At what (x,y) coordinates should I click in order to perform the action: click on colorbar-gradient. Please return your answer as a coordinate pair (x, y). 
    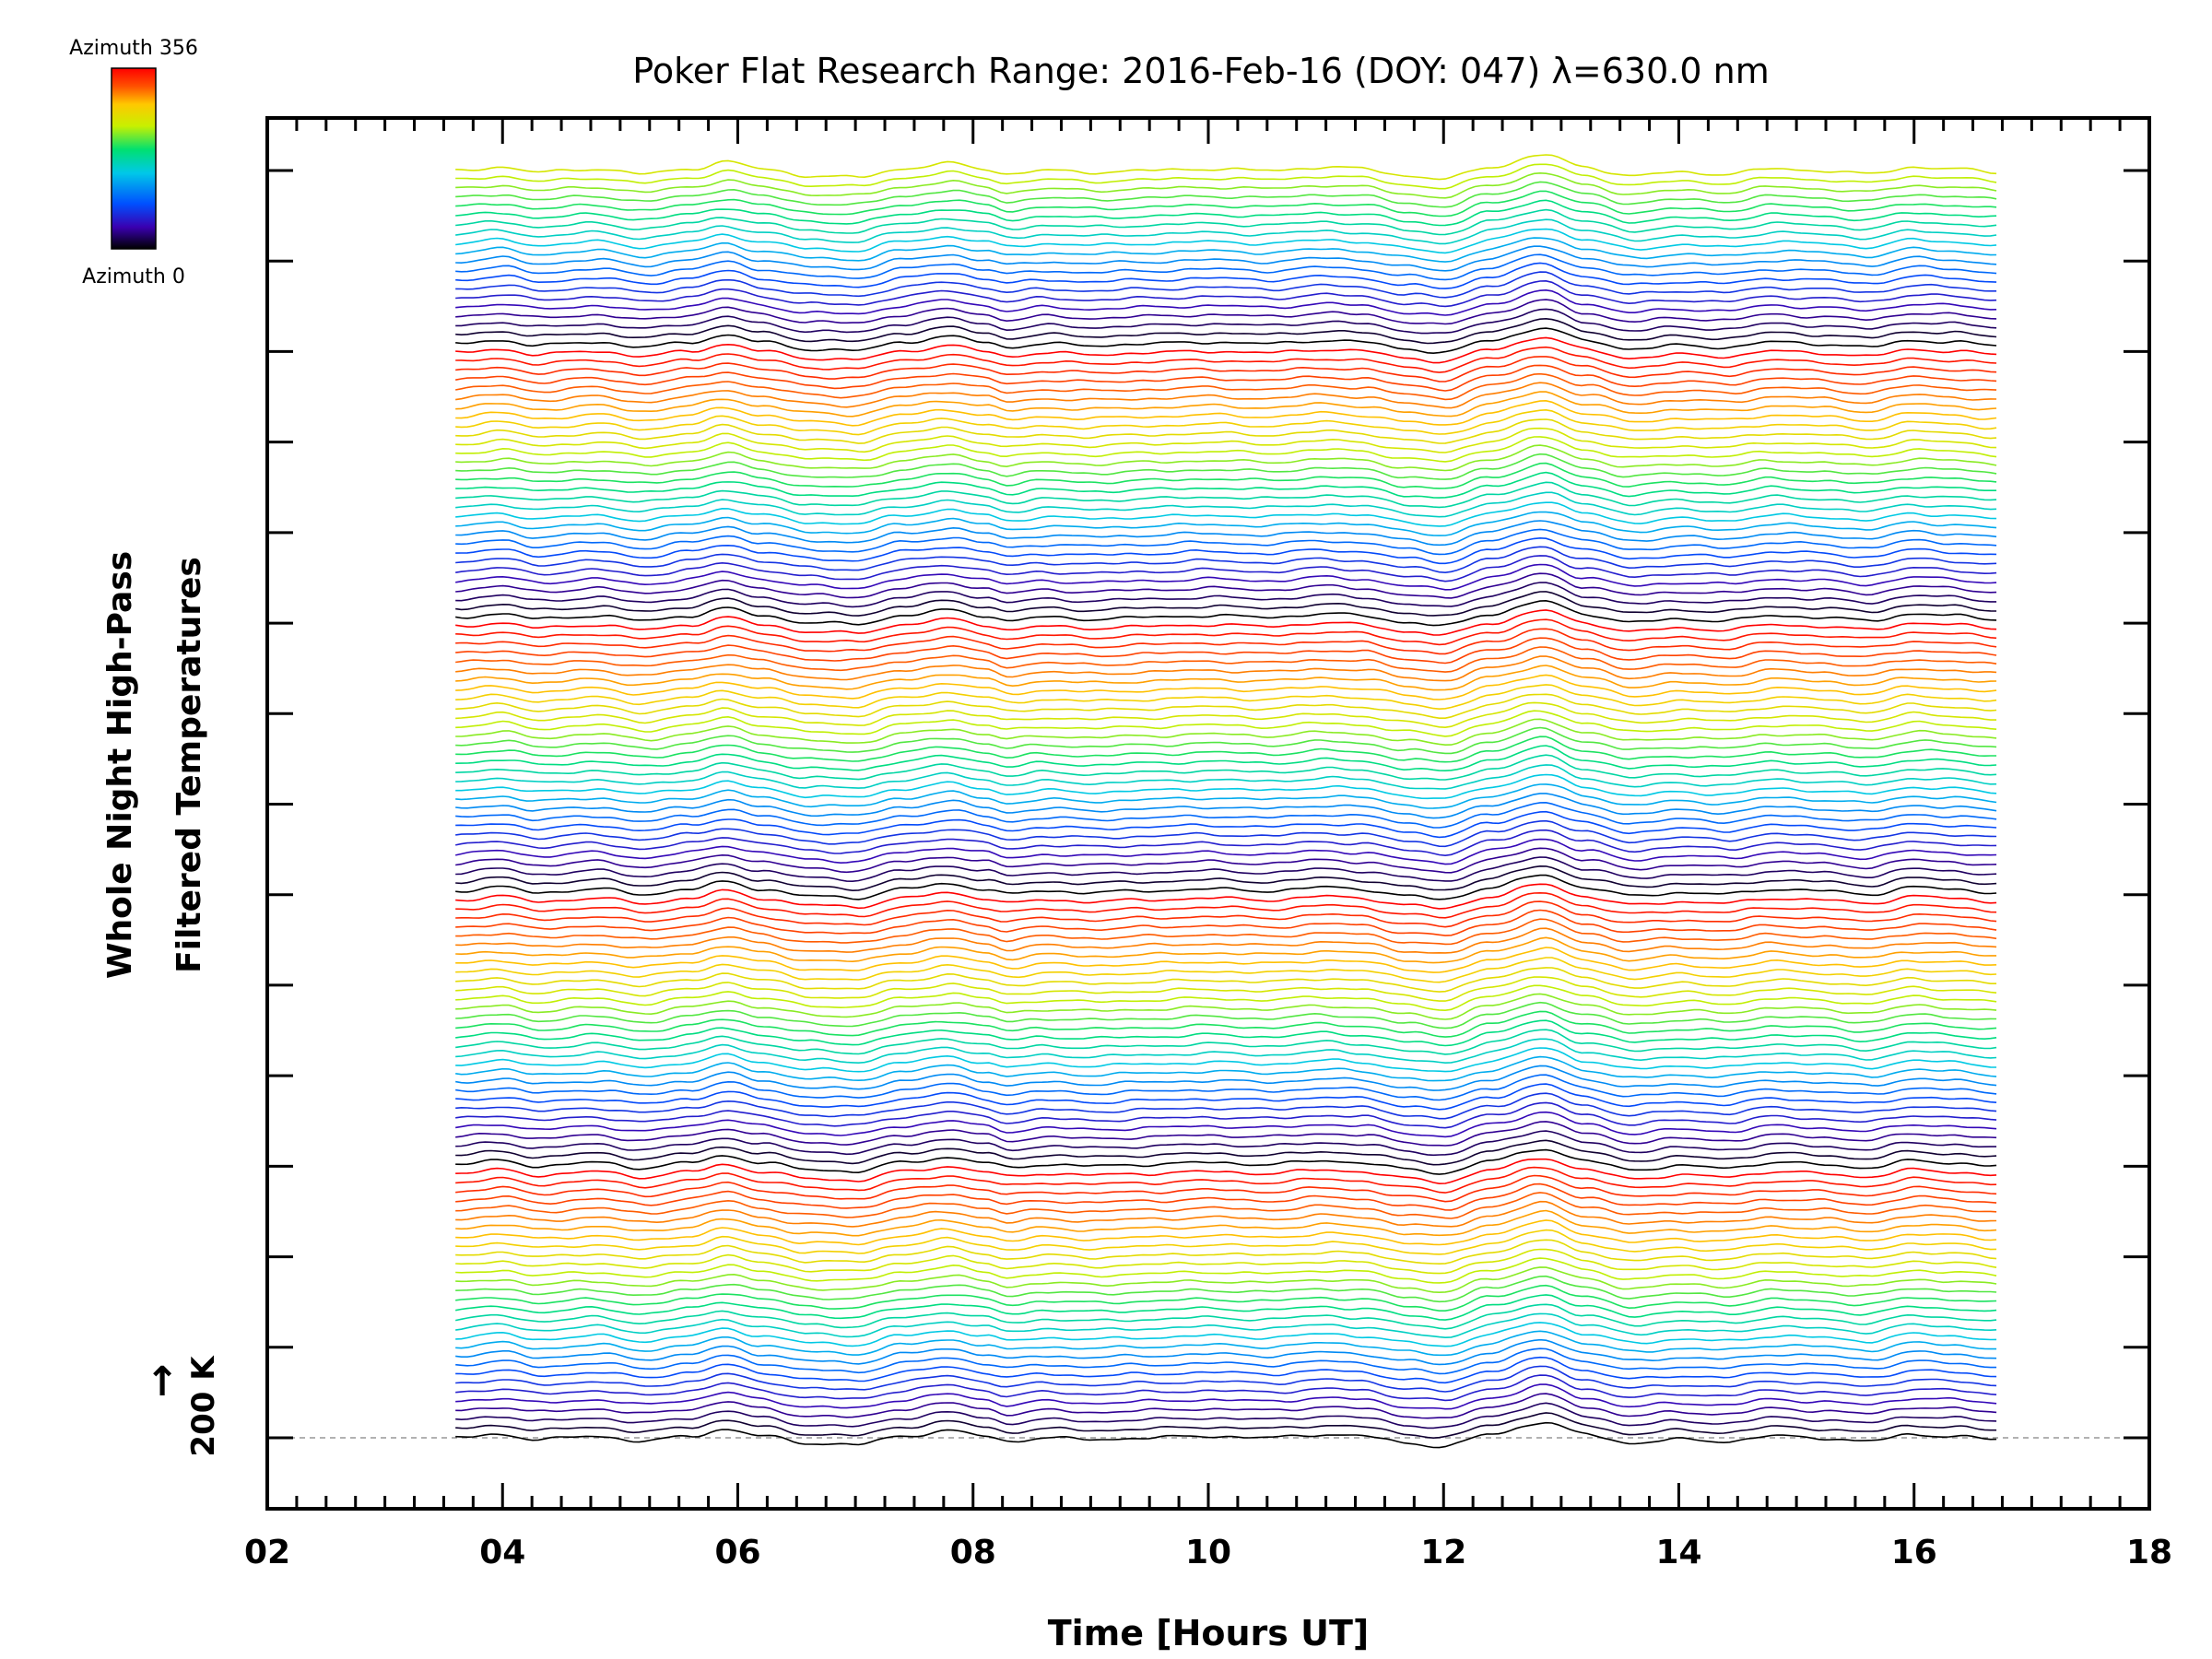
    Looking at the image, I should click on (134, 158).